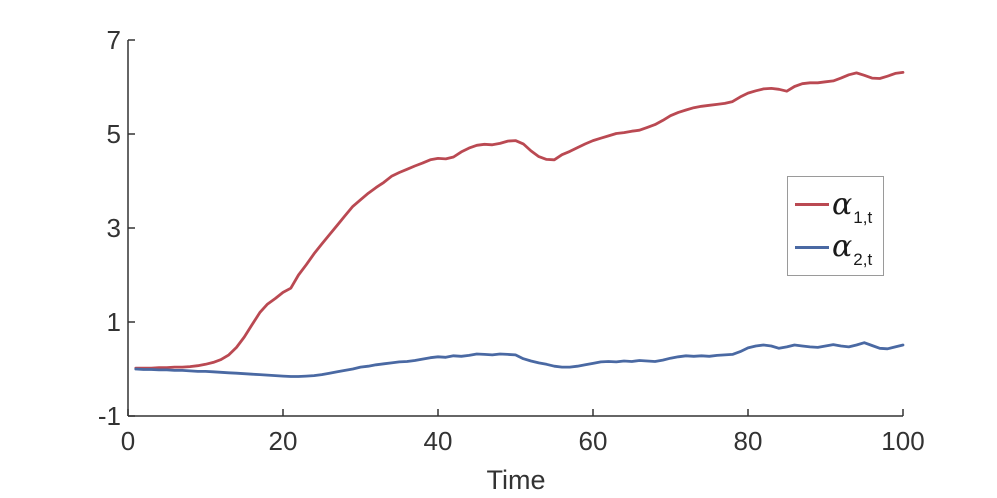 This screenshot has width=997, height=498. What do you see at coordinates (283, 441) in the screenshot?
I see `x-tick-label: 20` at bounding box center [283, 441].